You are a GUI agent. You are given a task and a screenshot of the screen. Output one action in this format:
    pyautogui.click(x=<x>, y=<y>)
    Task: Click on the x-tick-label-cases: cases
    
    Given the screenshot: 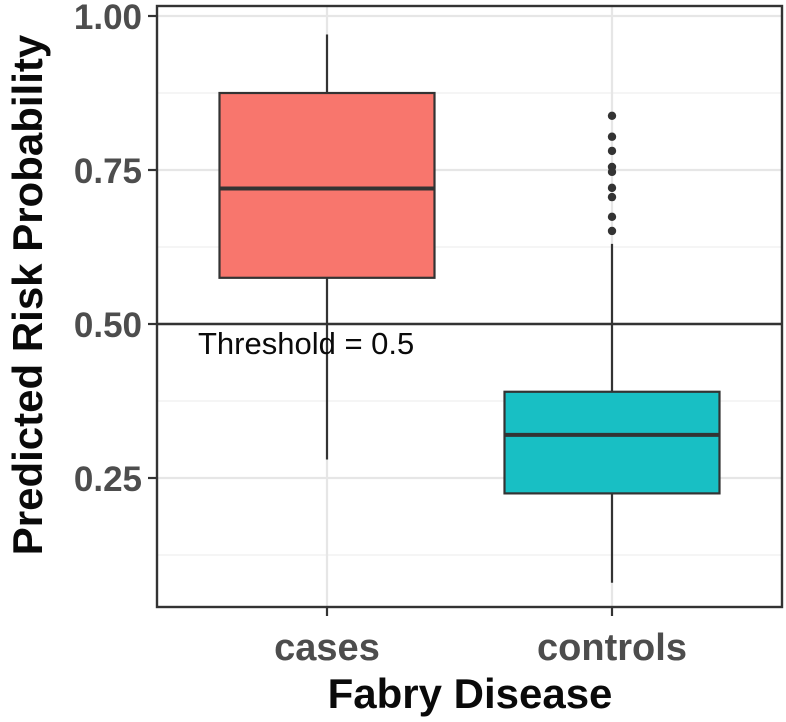 What is the action you would take?
    pyautogui.click(x=327, y=648)
    